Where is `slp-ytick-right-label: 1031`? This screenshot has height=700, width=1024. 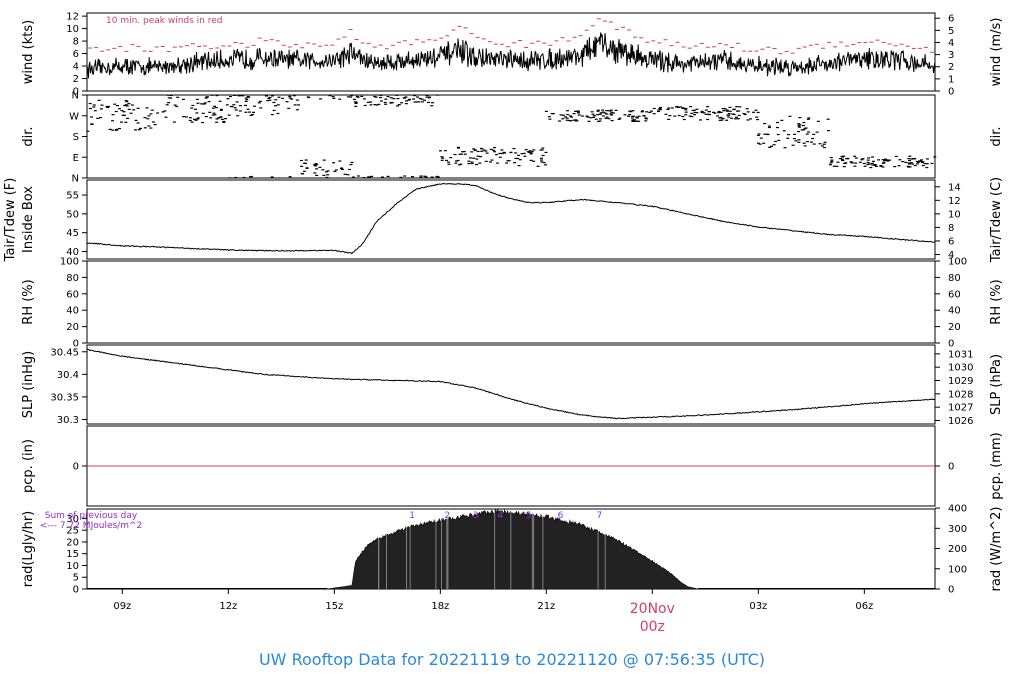 slp-ytick-right-label: 1031 is located at coordinates (960, 354).